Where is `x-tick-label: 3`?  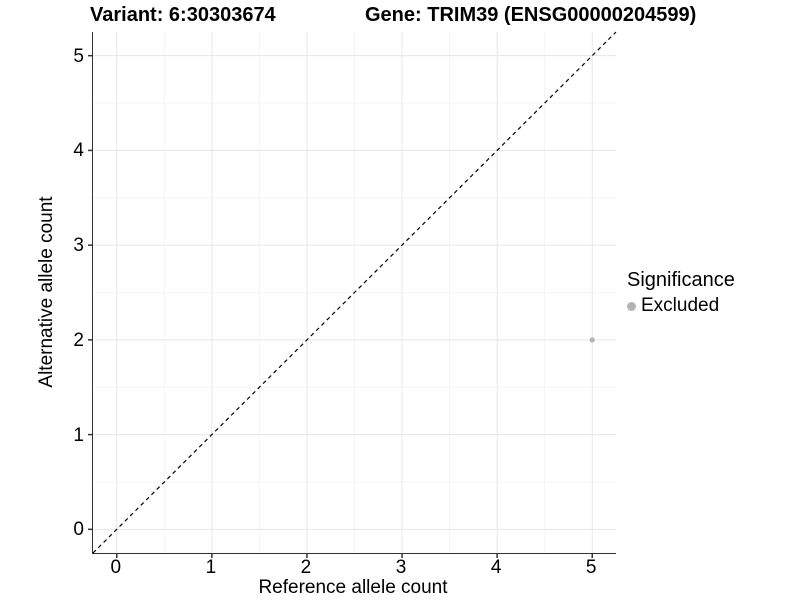
x-tick-label: 3 is located at coordinates (401, 567).